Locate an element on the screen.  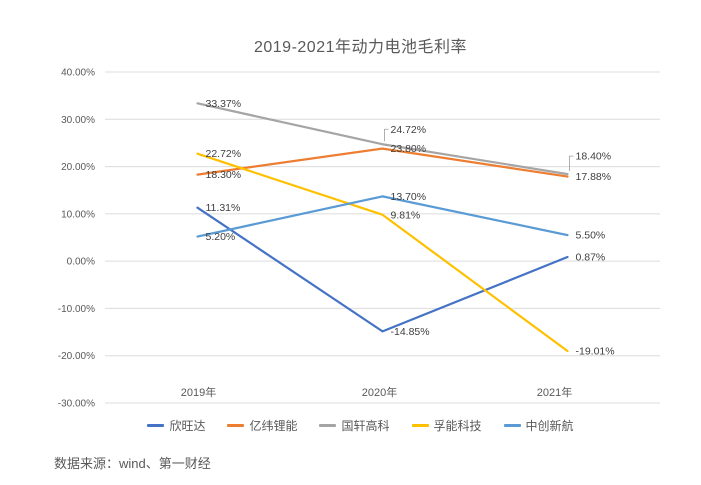
data-label: 18.40% is located at coordinates (594, 157).